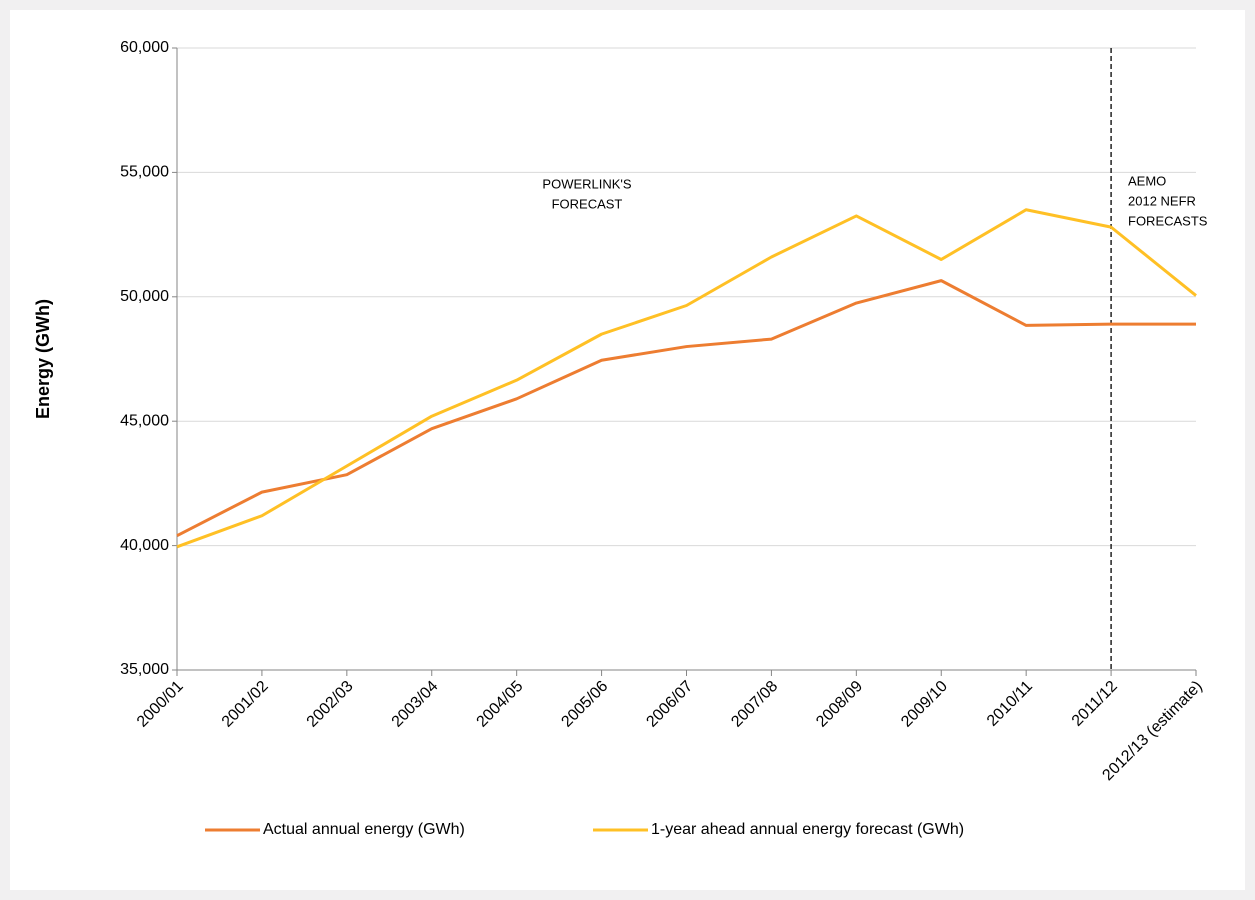 This screenshot has height=900, width=1255. What do you see at coordinates (144, 296) in the screenshot?
I see `y-tick-label: 50,000` at bounding box center [144, 296].